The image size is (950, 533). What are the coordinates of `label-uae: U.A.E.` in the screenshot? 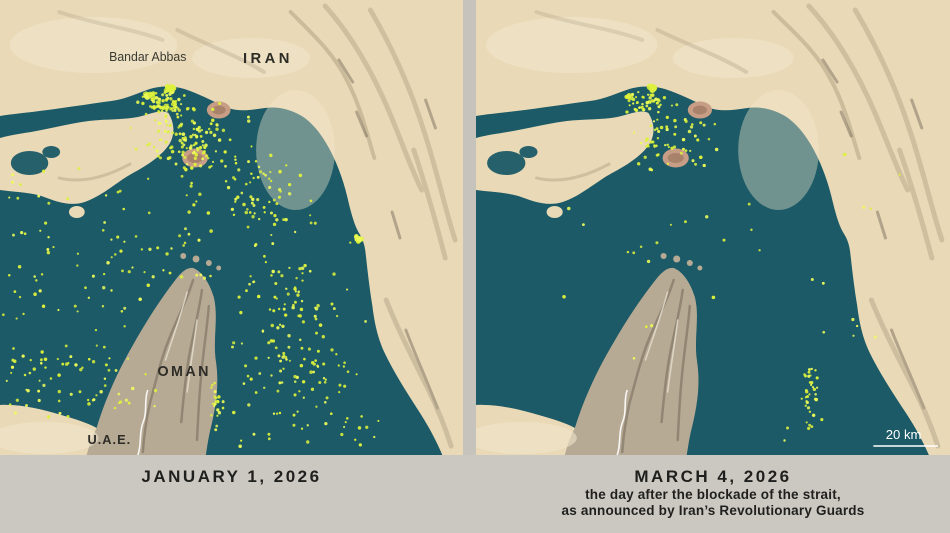 It's located at (110, 439).